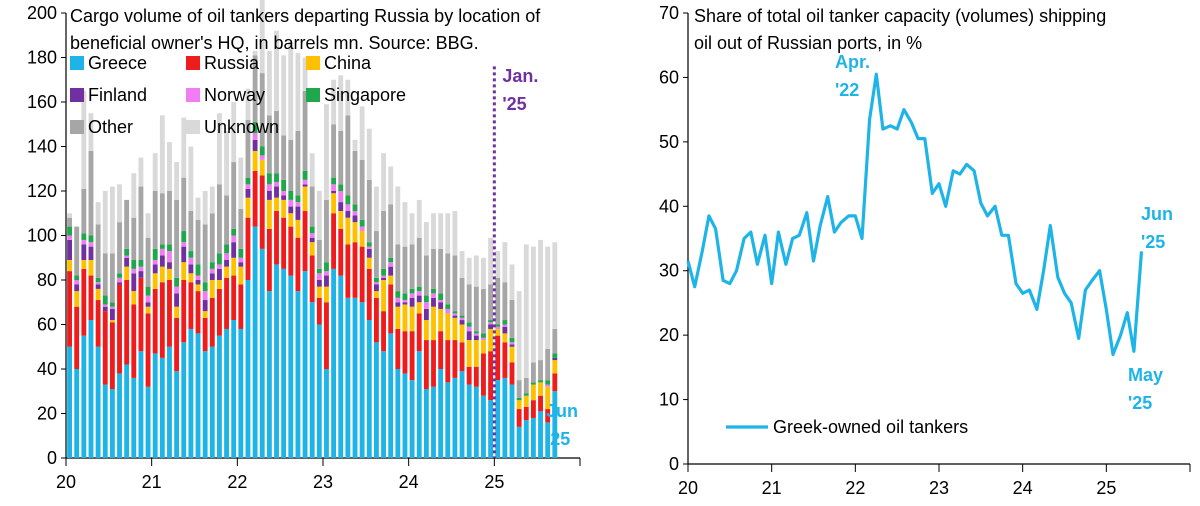  I want to click on right-y-tick-label: 70, so click(669, 13).